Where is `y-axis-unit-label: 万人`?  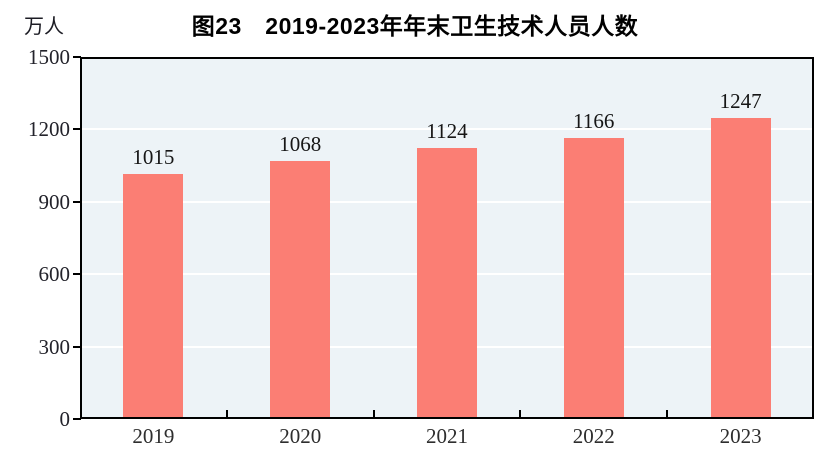 y-axis-unit-label: 万人 is located at coordinates (44, 27).